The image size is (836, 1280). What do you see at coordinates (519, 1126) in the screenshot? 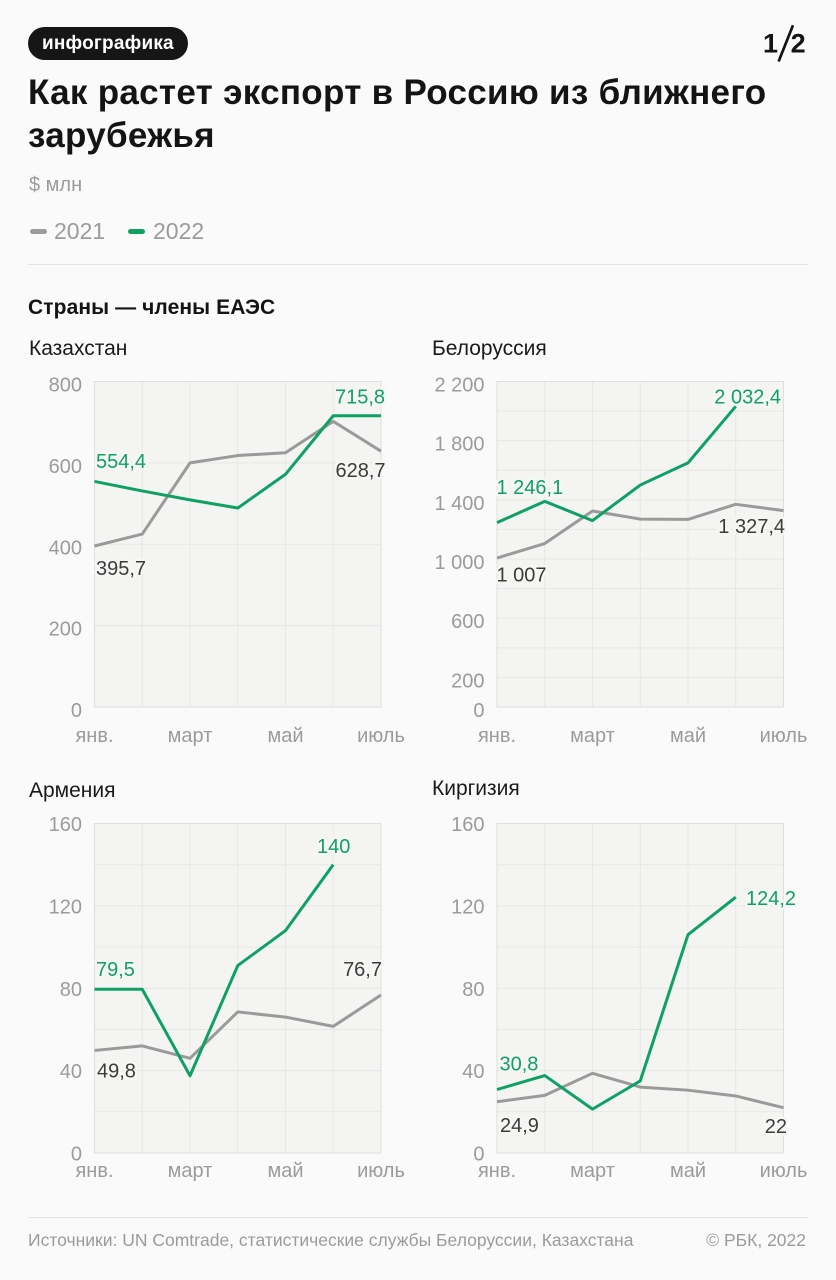
I see `svg-text: 24,9` at bounding box center [519, 1126].